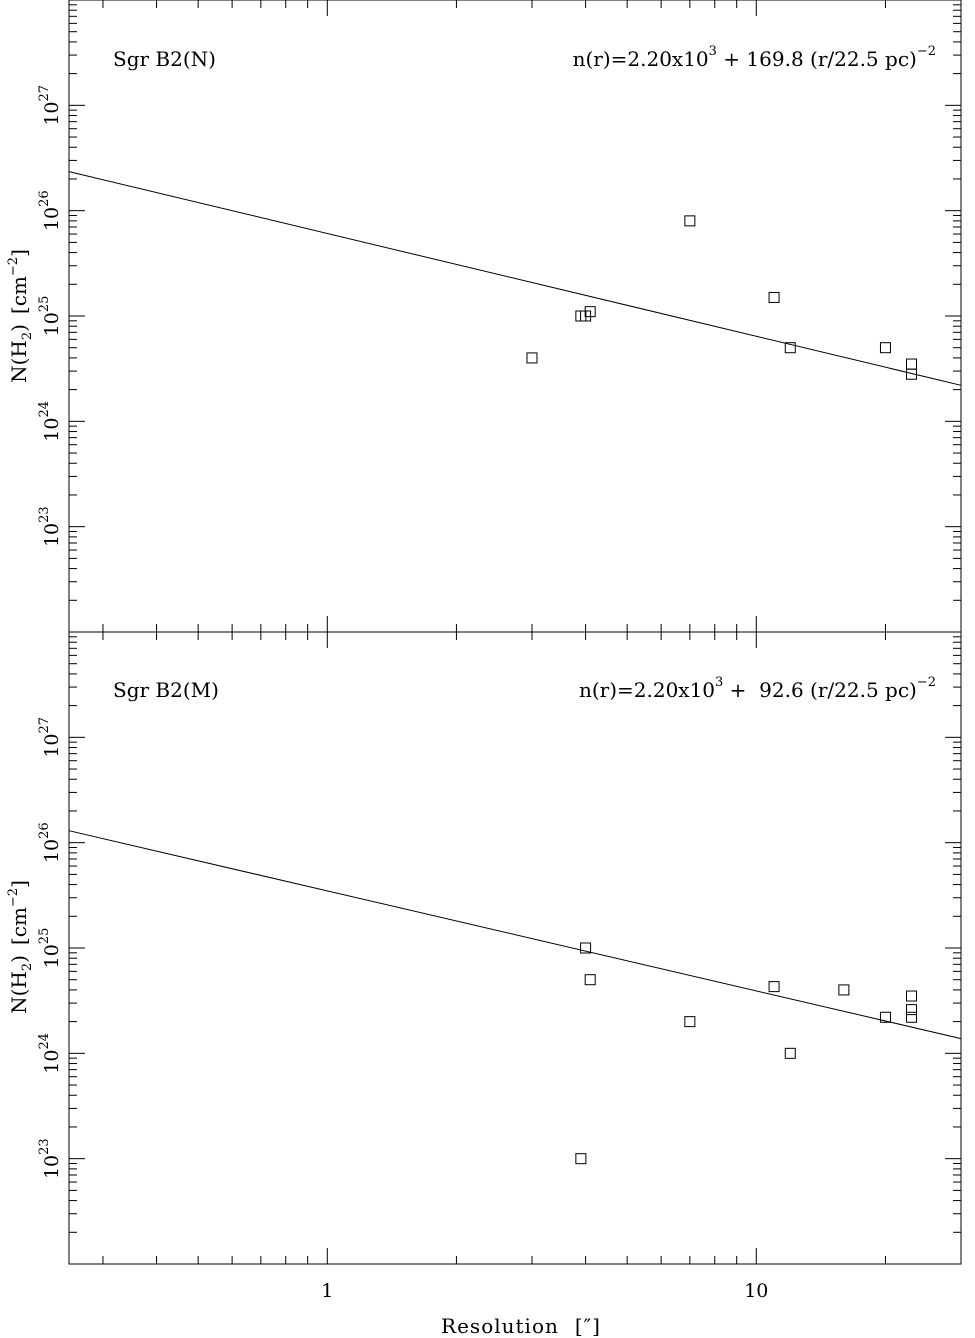  What do you see at coordinates (756, 1291) in the screenshot?
I see `x-tick-label: 10` at bounding box center [756, 1291].